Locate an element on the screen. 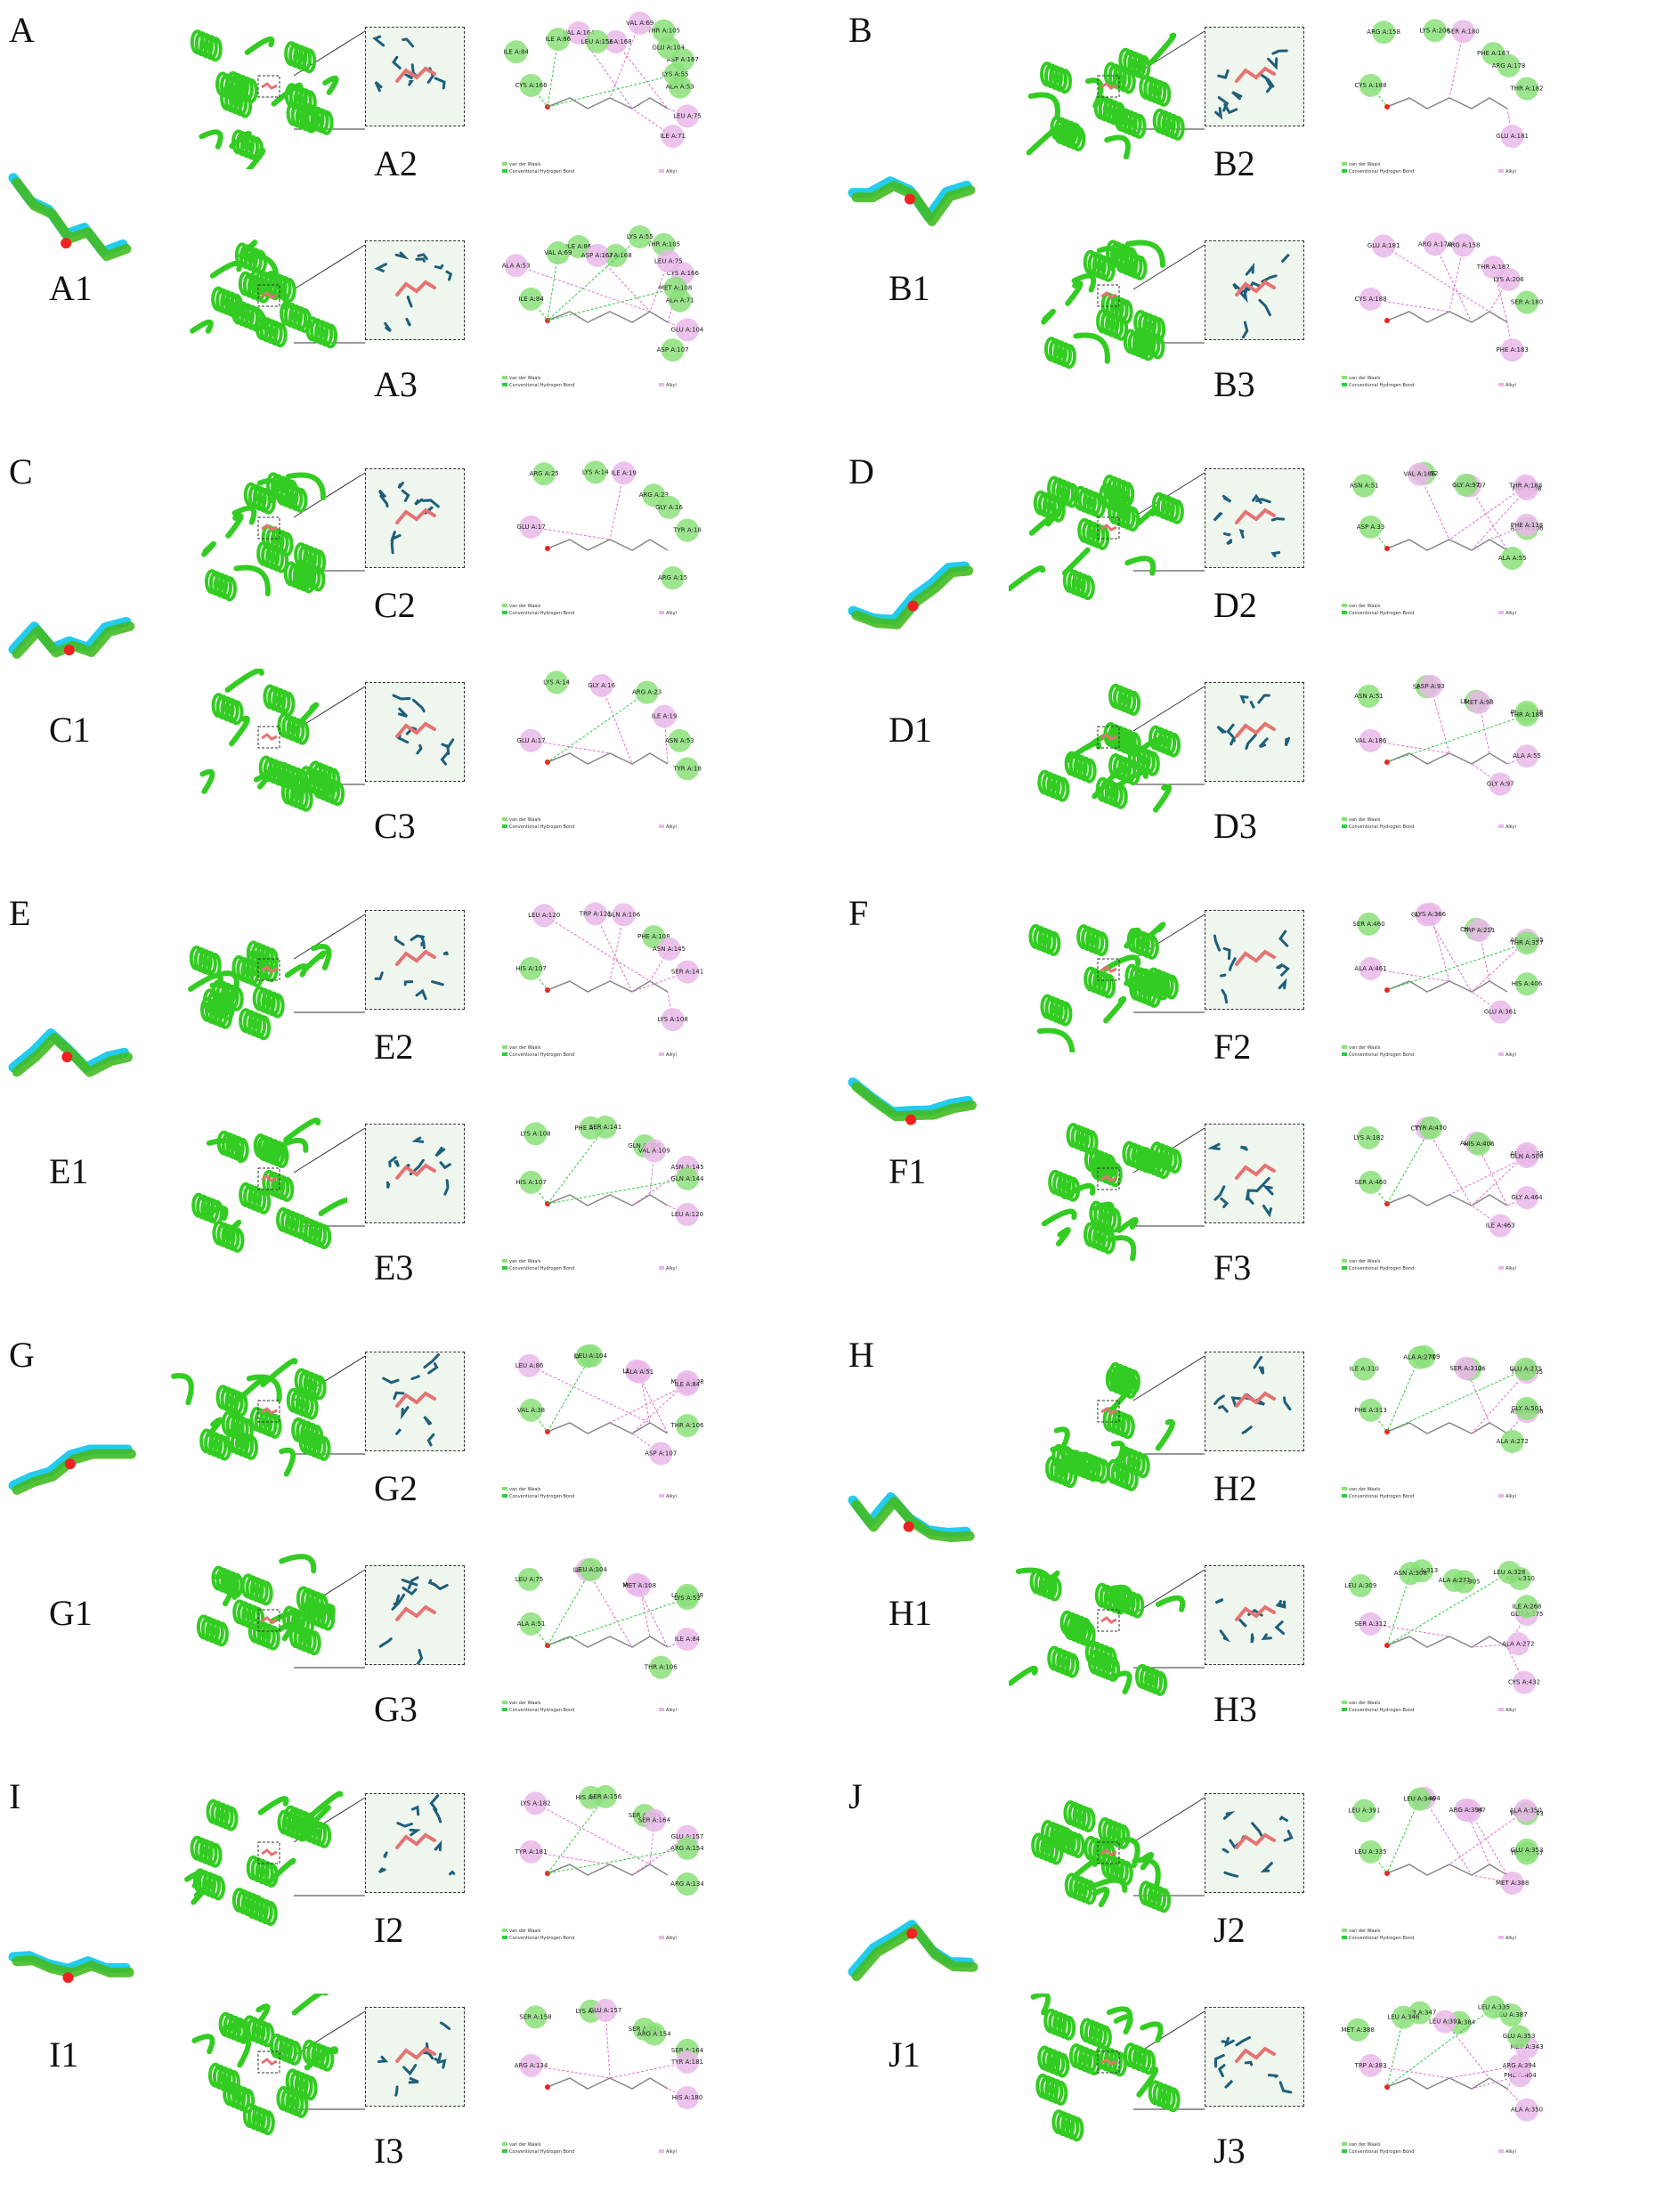 The height and width of the screenshot is (2209, 1680). residue-node: VAL A:69 is located at coordinates (639, 23).